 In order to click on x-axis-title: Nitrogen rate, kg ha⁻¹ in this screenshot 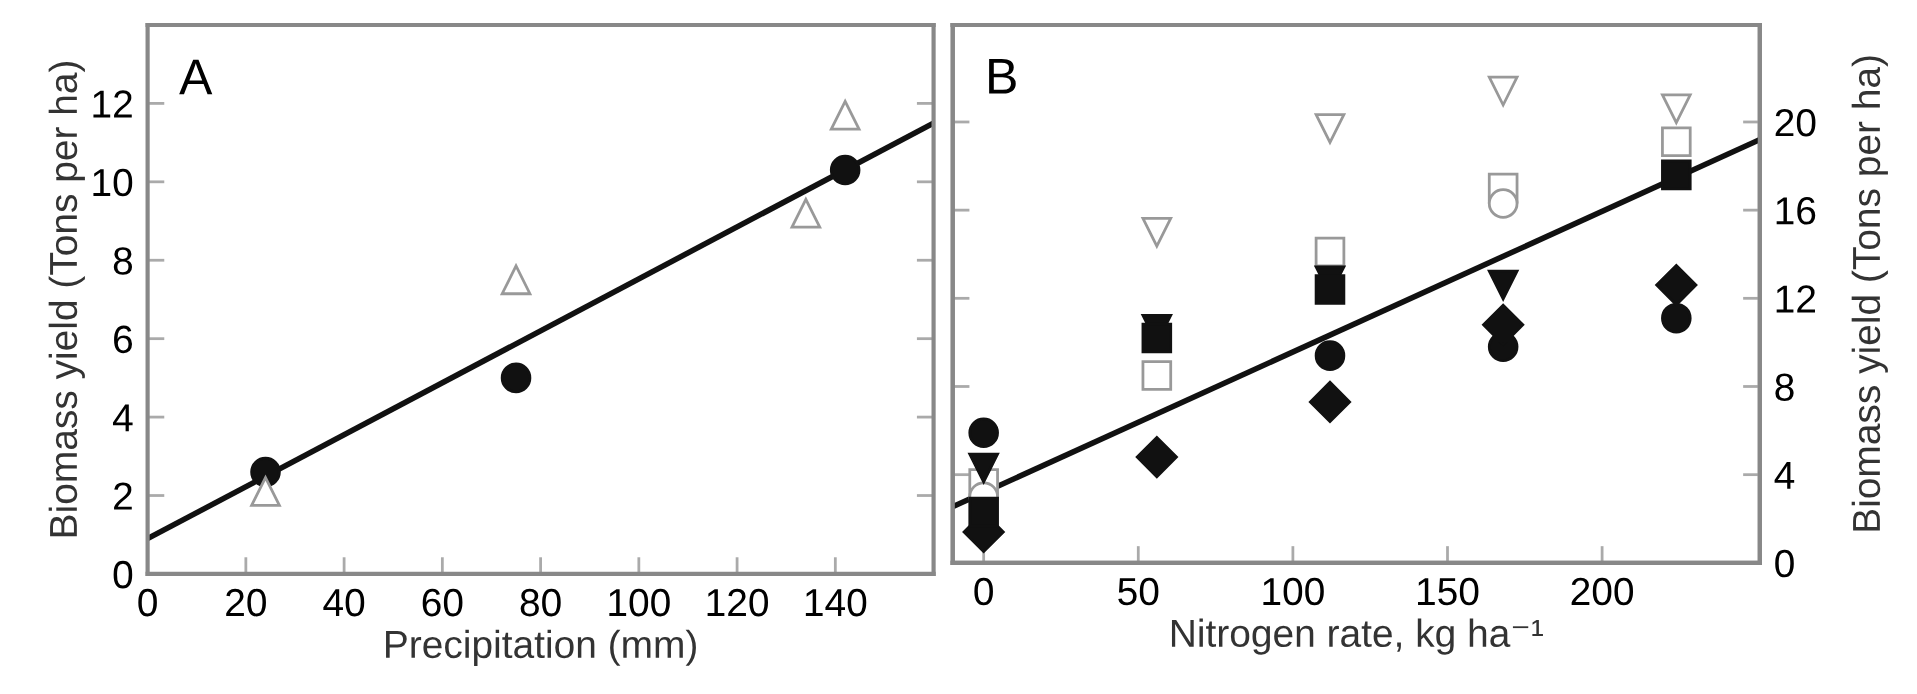, I will do `click(1357, 636)`.